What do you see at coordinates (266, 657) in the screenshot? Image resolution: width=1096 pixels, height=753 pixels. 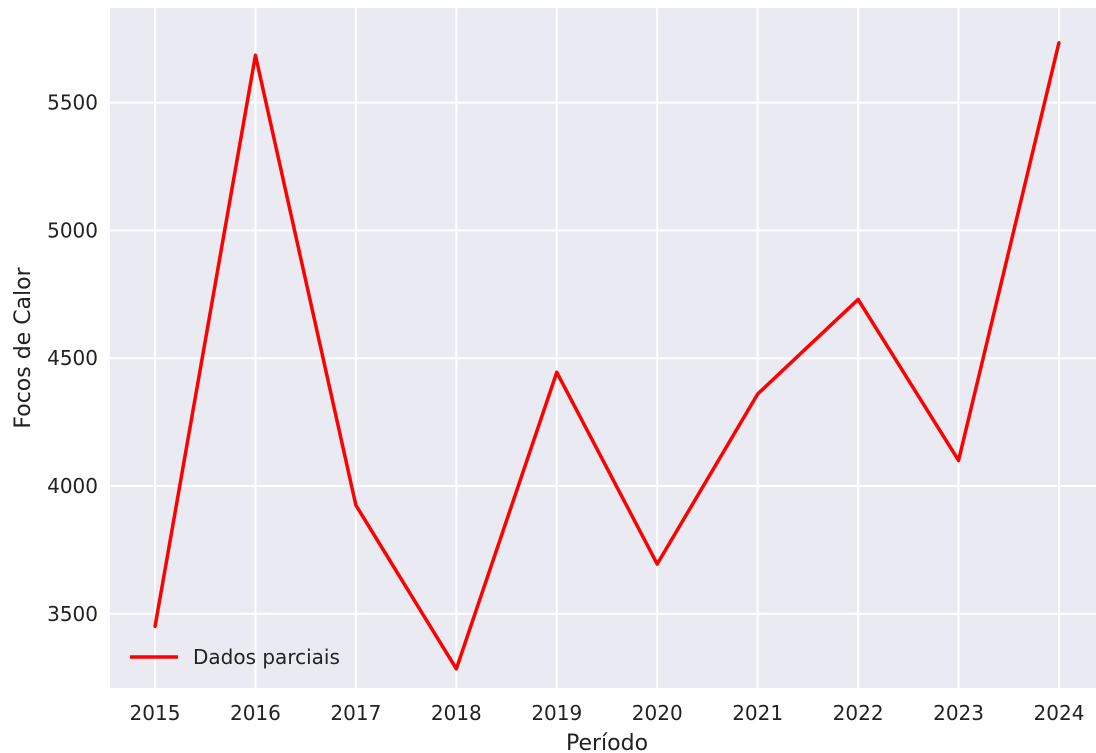 I see `legend-label: Dados parciais` at bounding box center [266, 657].